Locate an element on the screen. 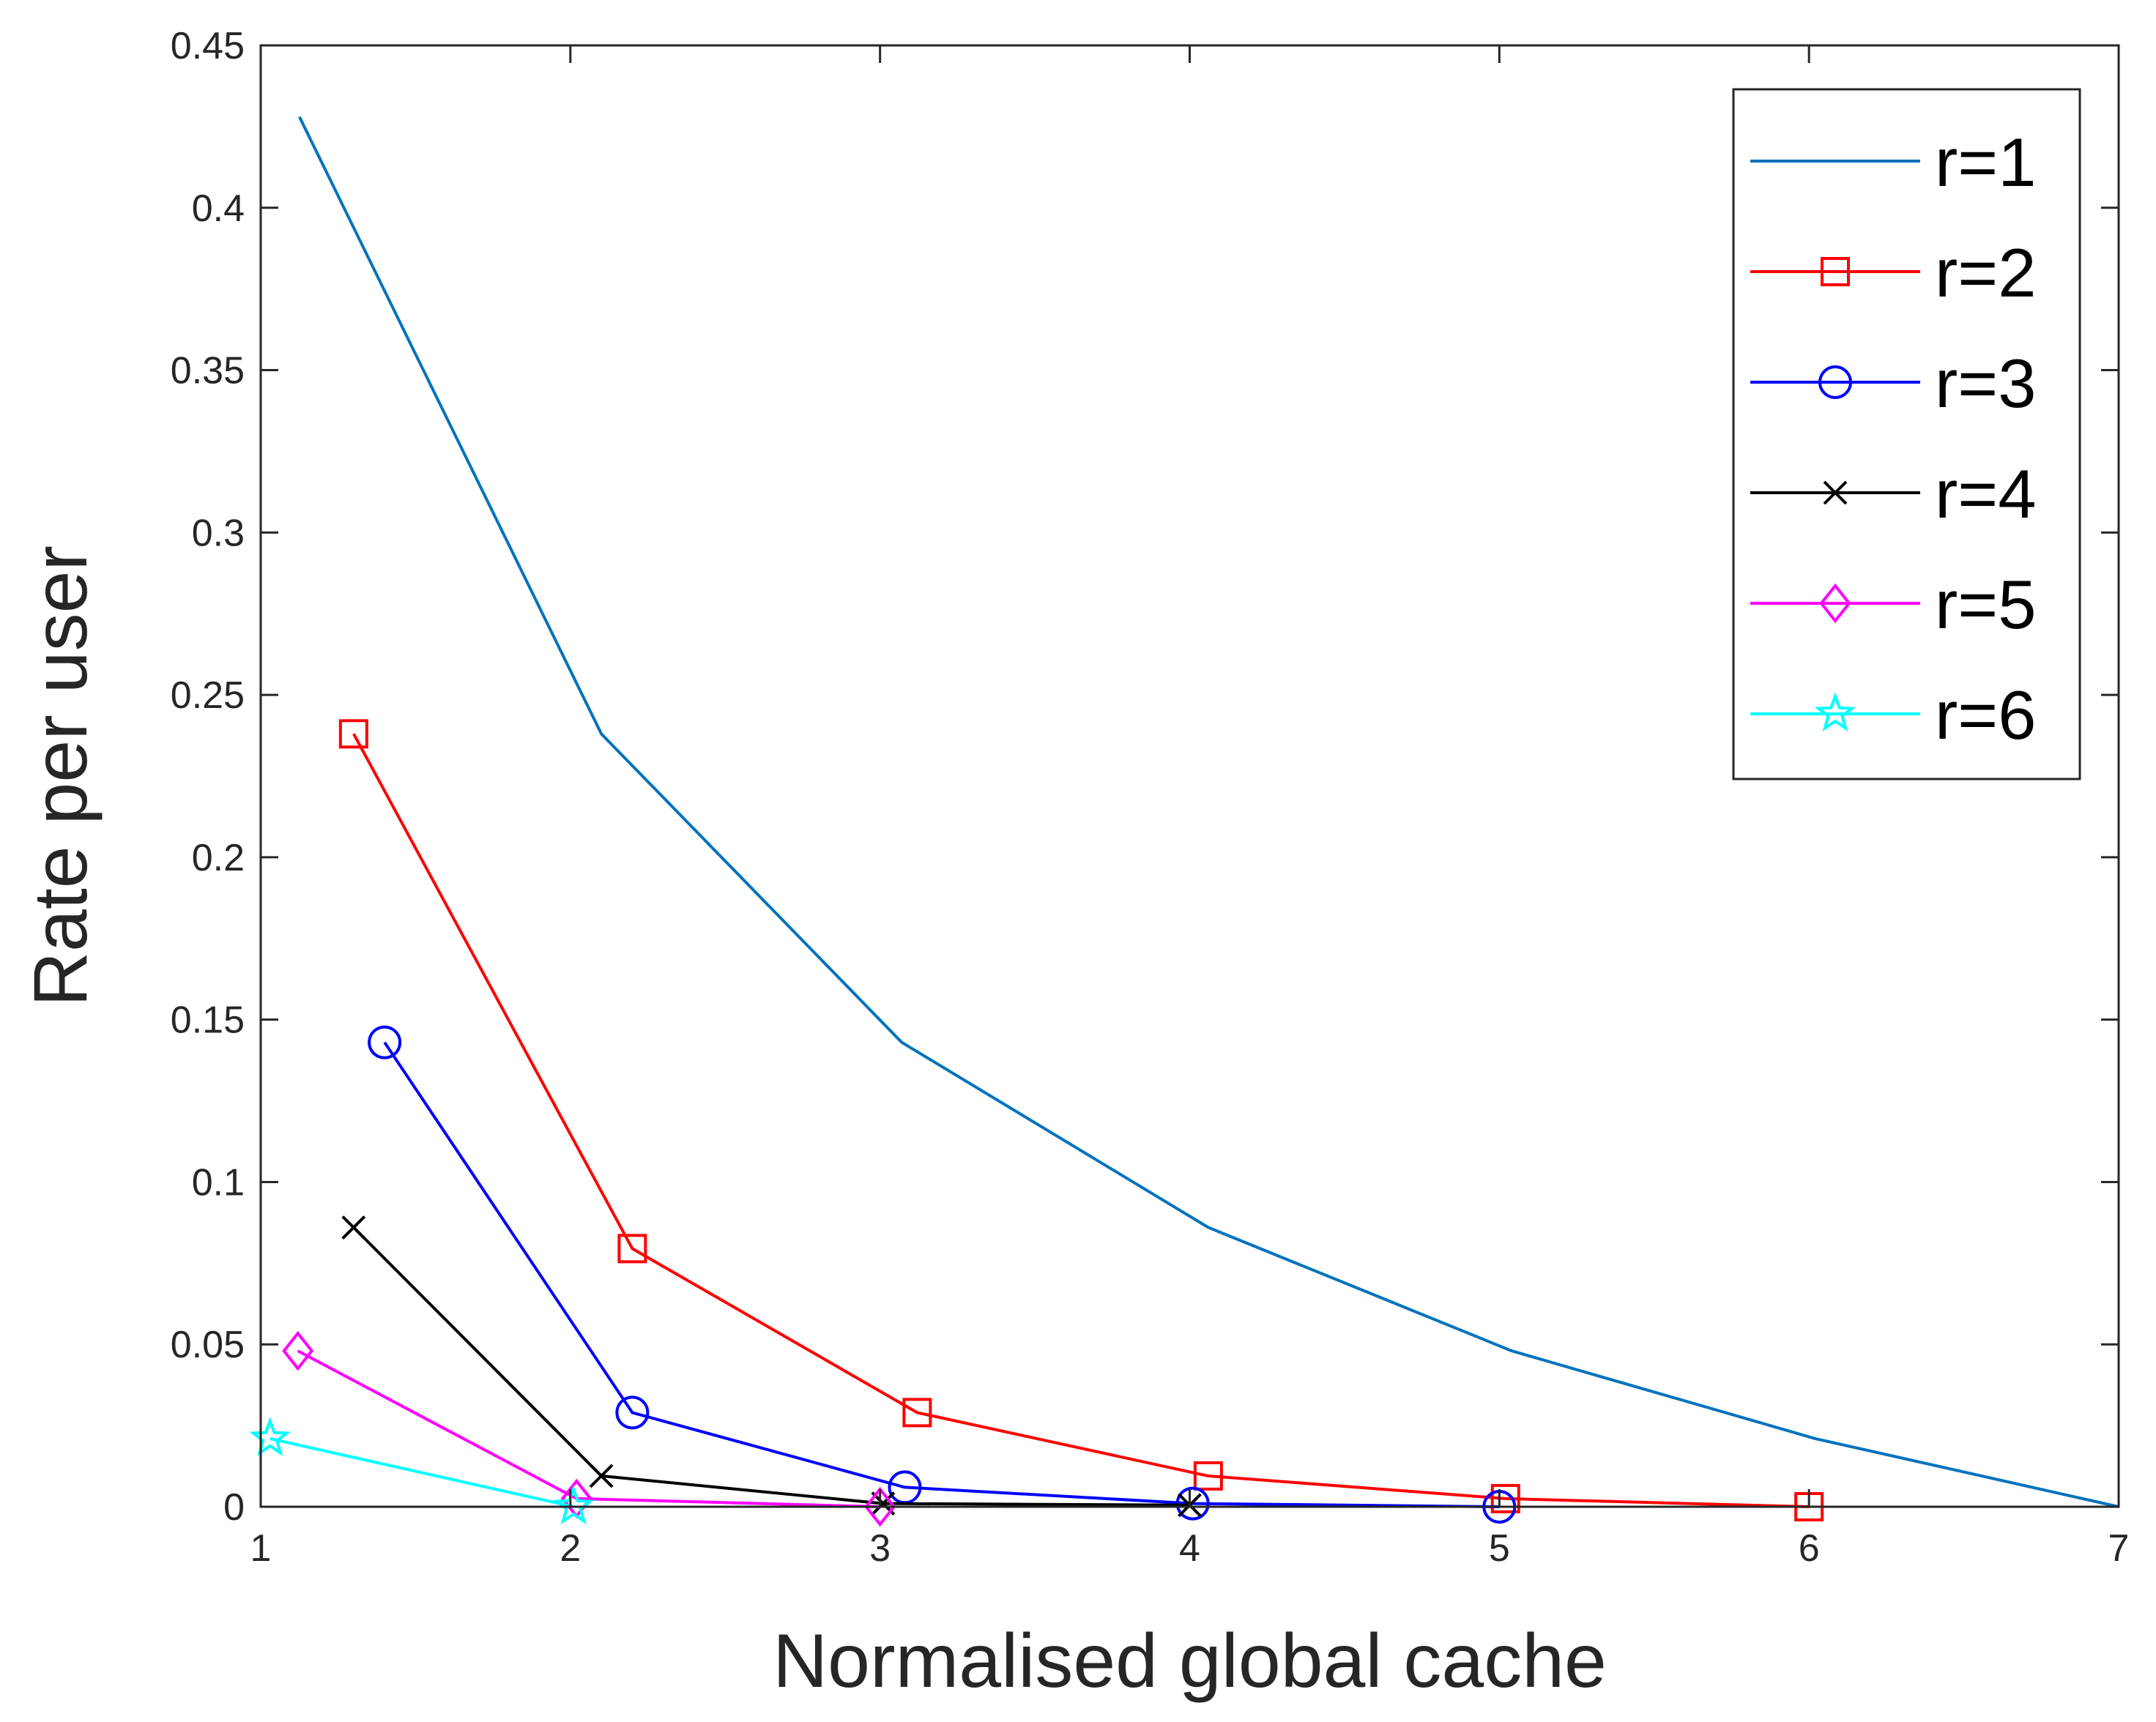  legend-item: r=3 is located at coordinates (1893, 383).